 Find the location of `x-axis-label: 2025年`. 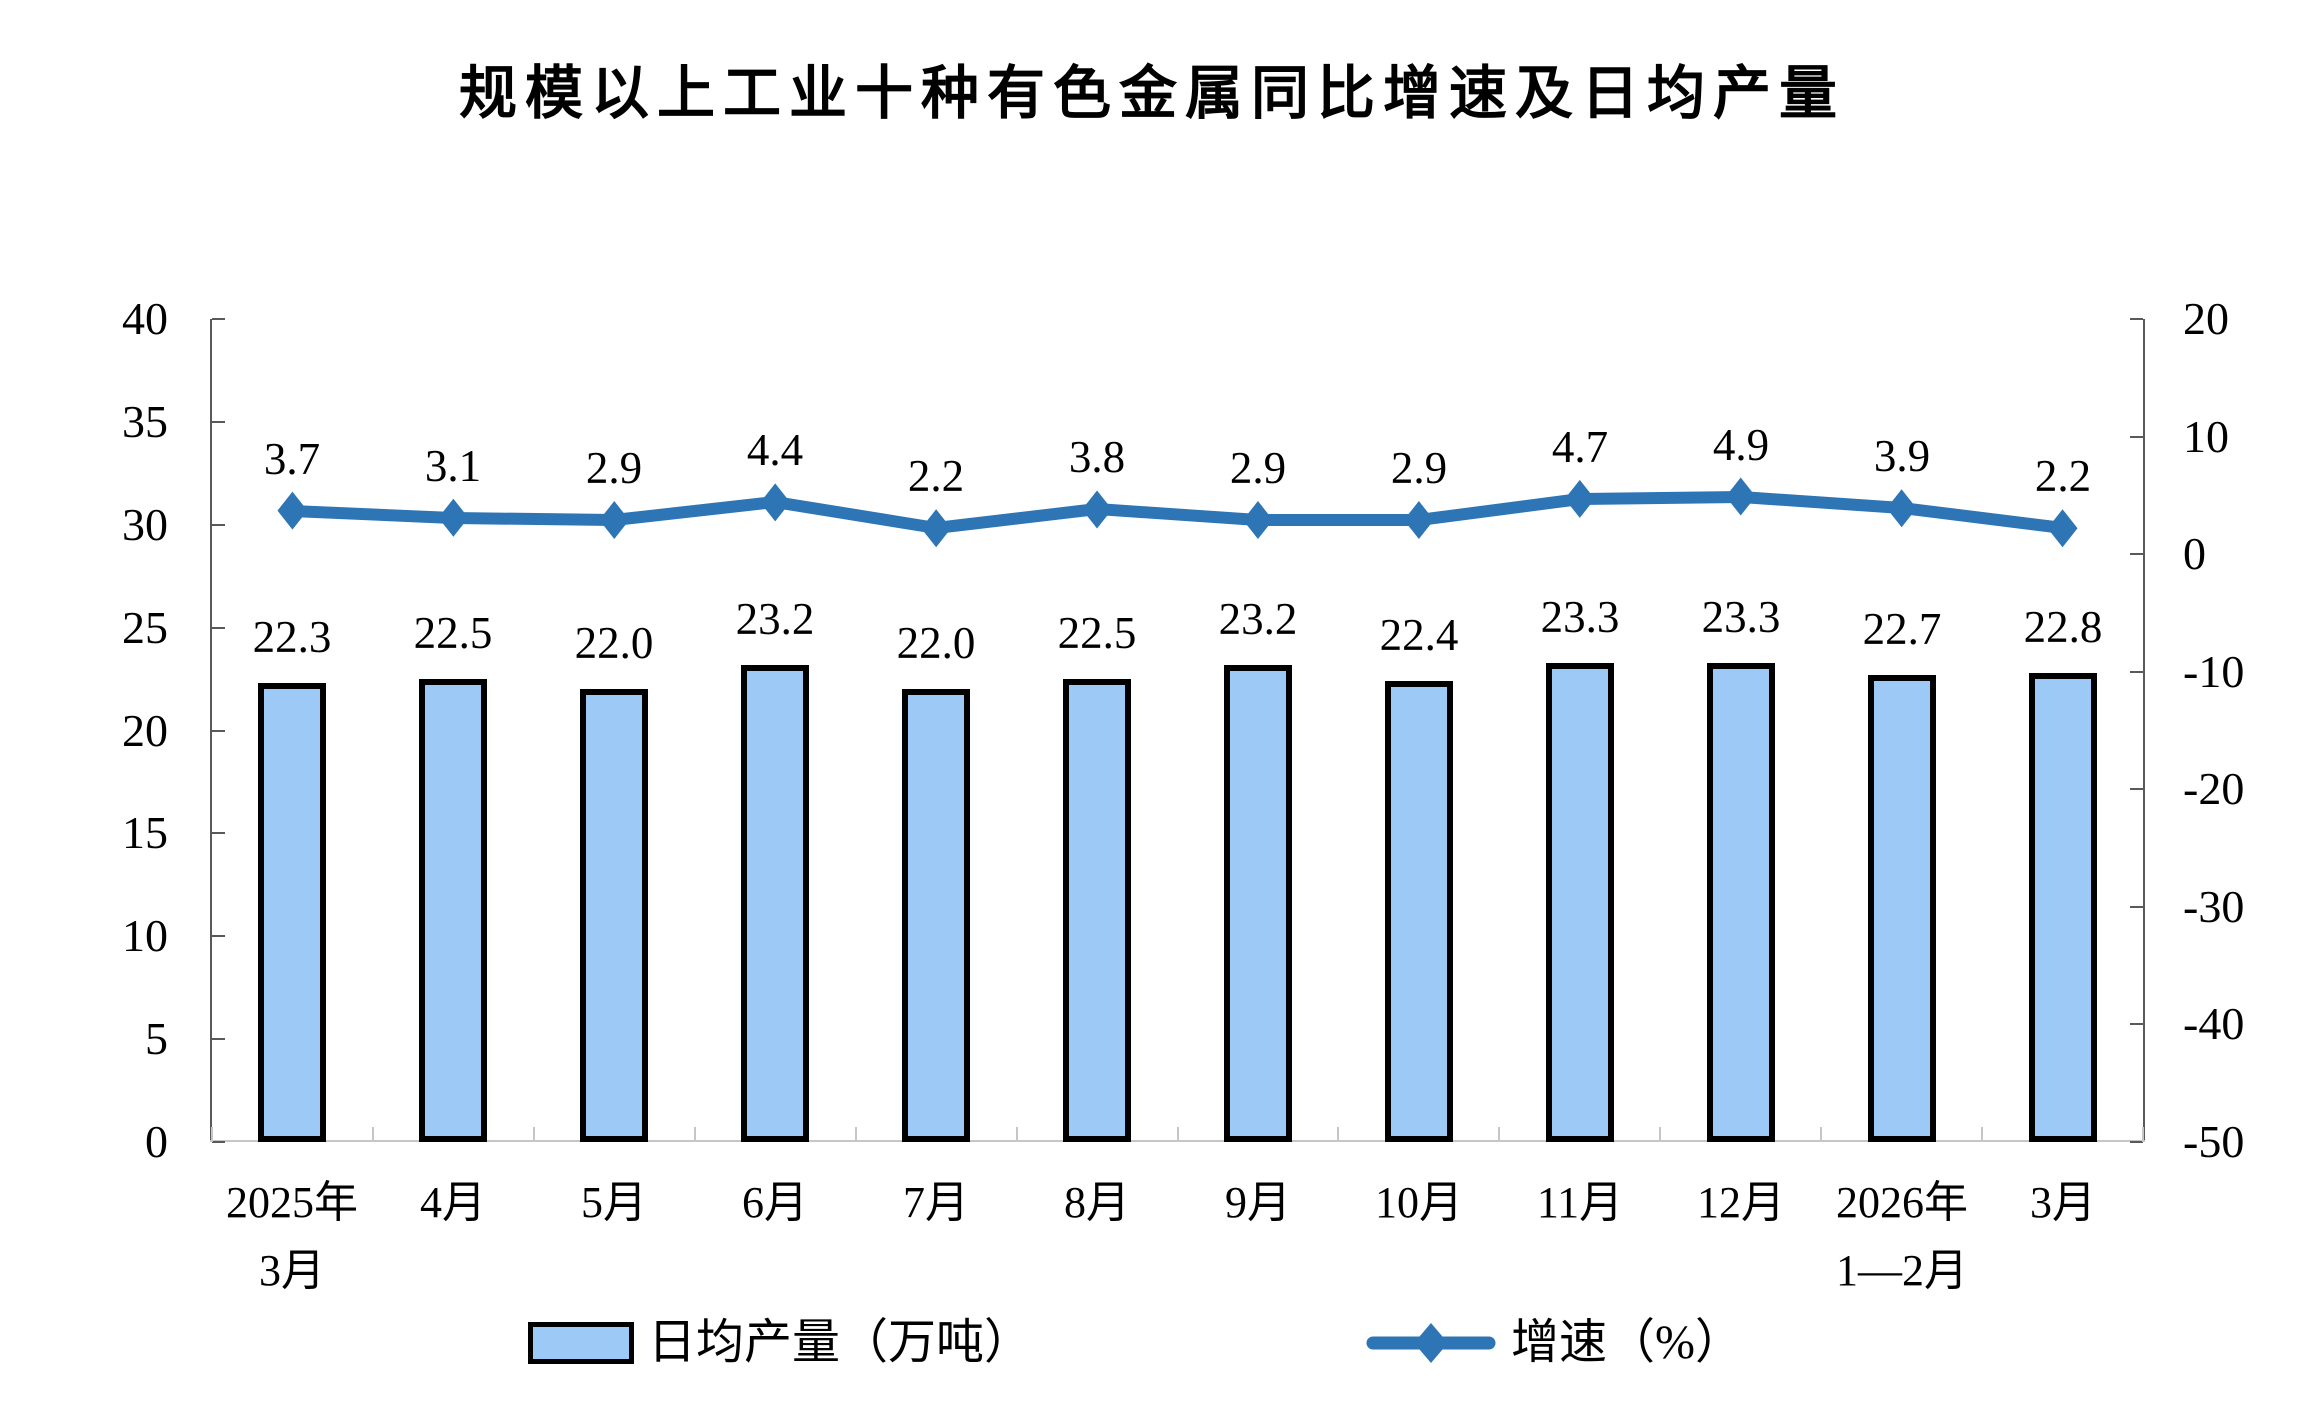

x-axis-label: 2025年 is located at coordinates (292, 1202).